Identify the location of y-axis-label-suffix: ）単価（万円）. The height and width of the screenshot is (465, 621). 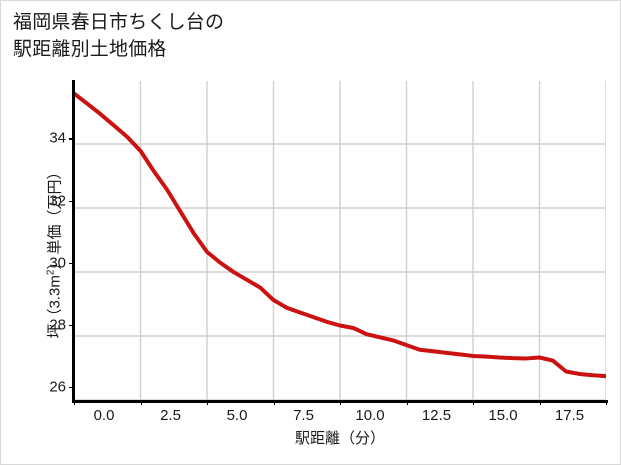
(55, 217).